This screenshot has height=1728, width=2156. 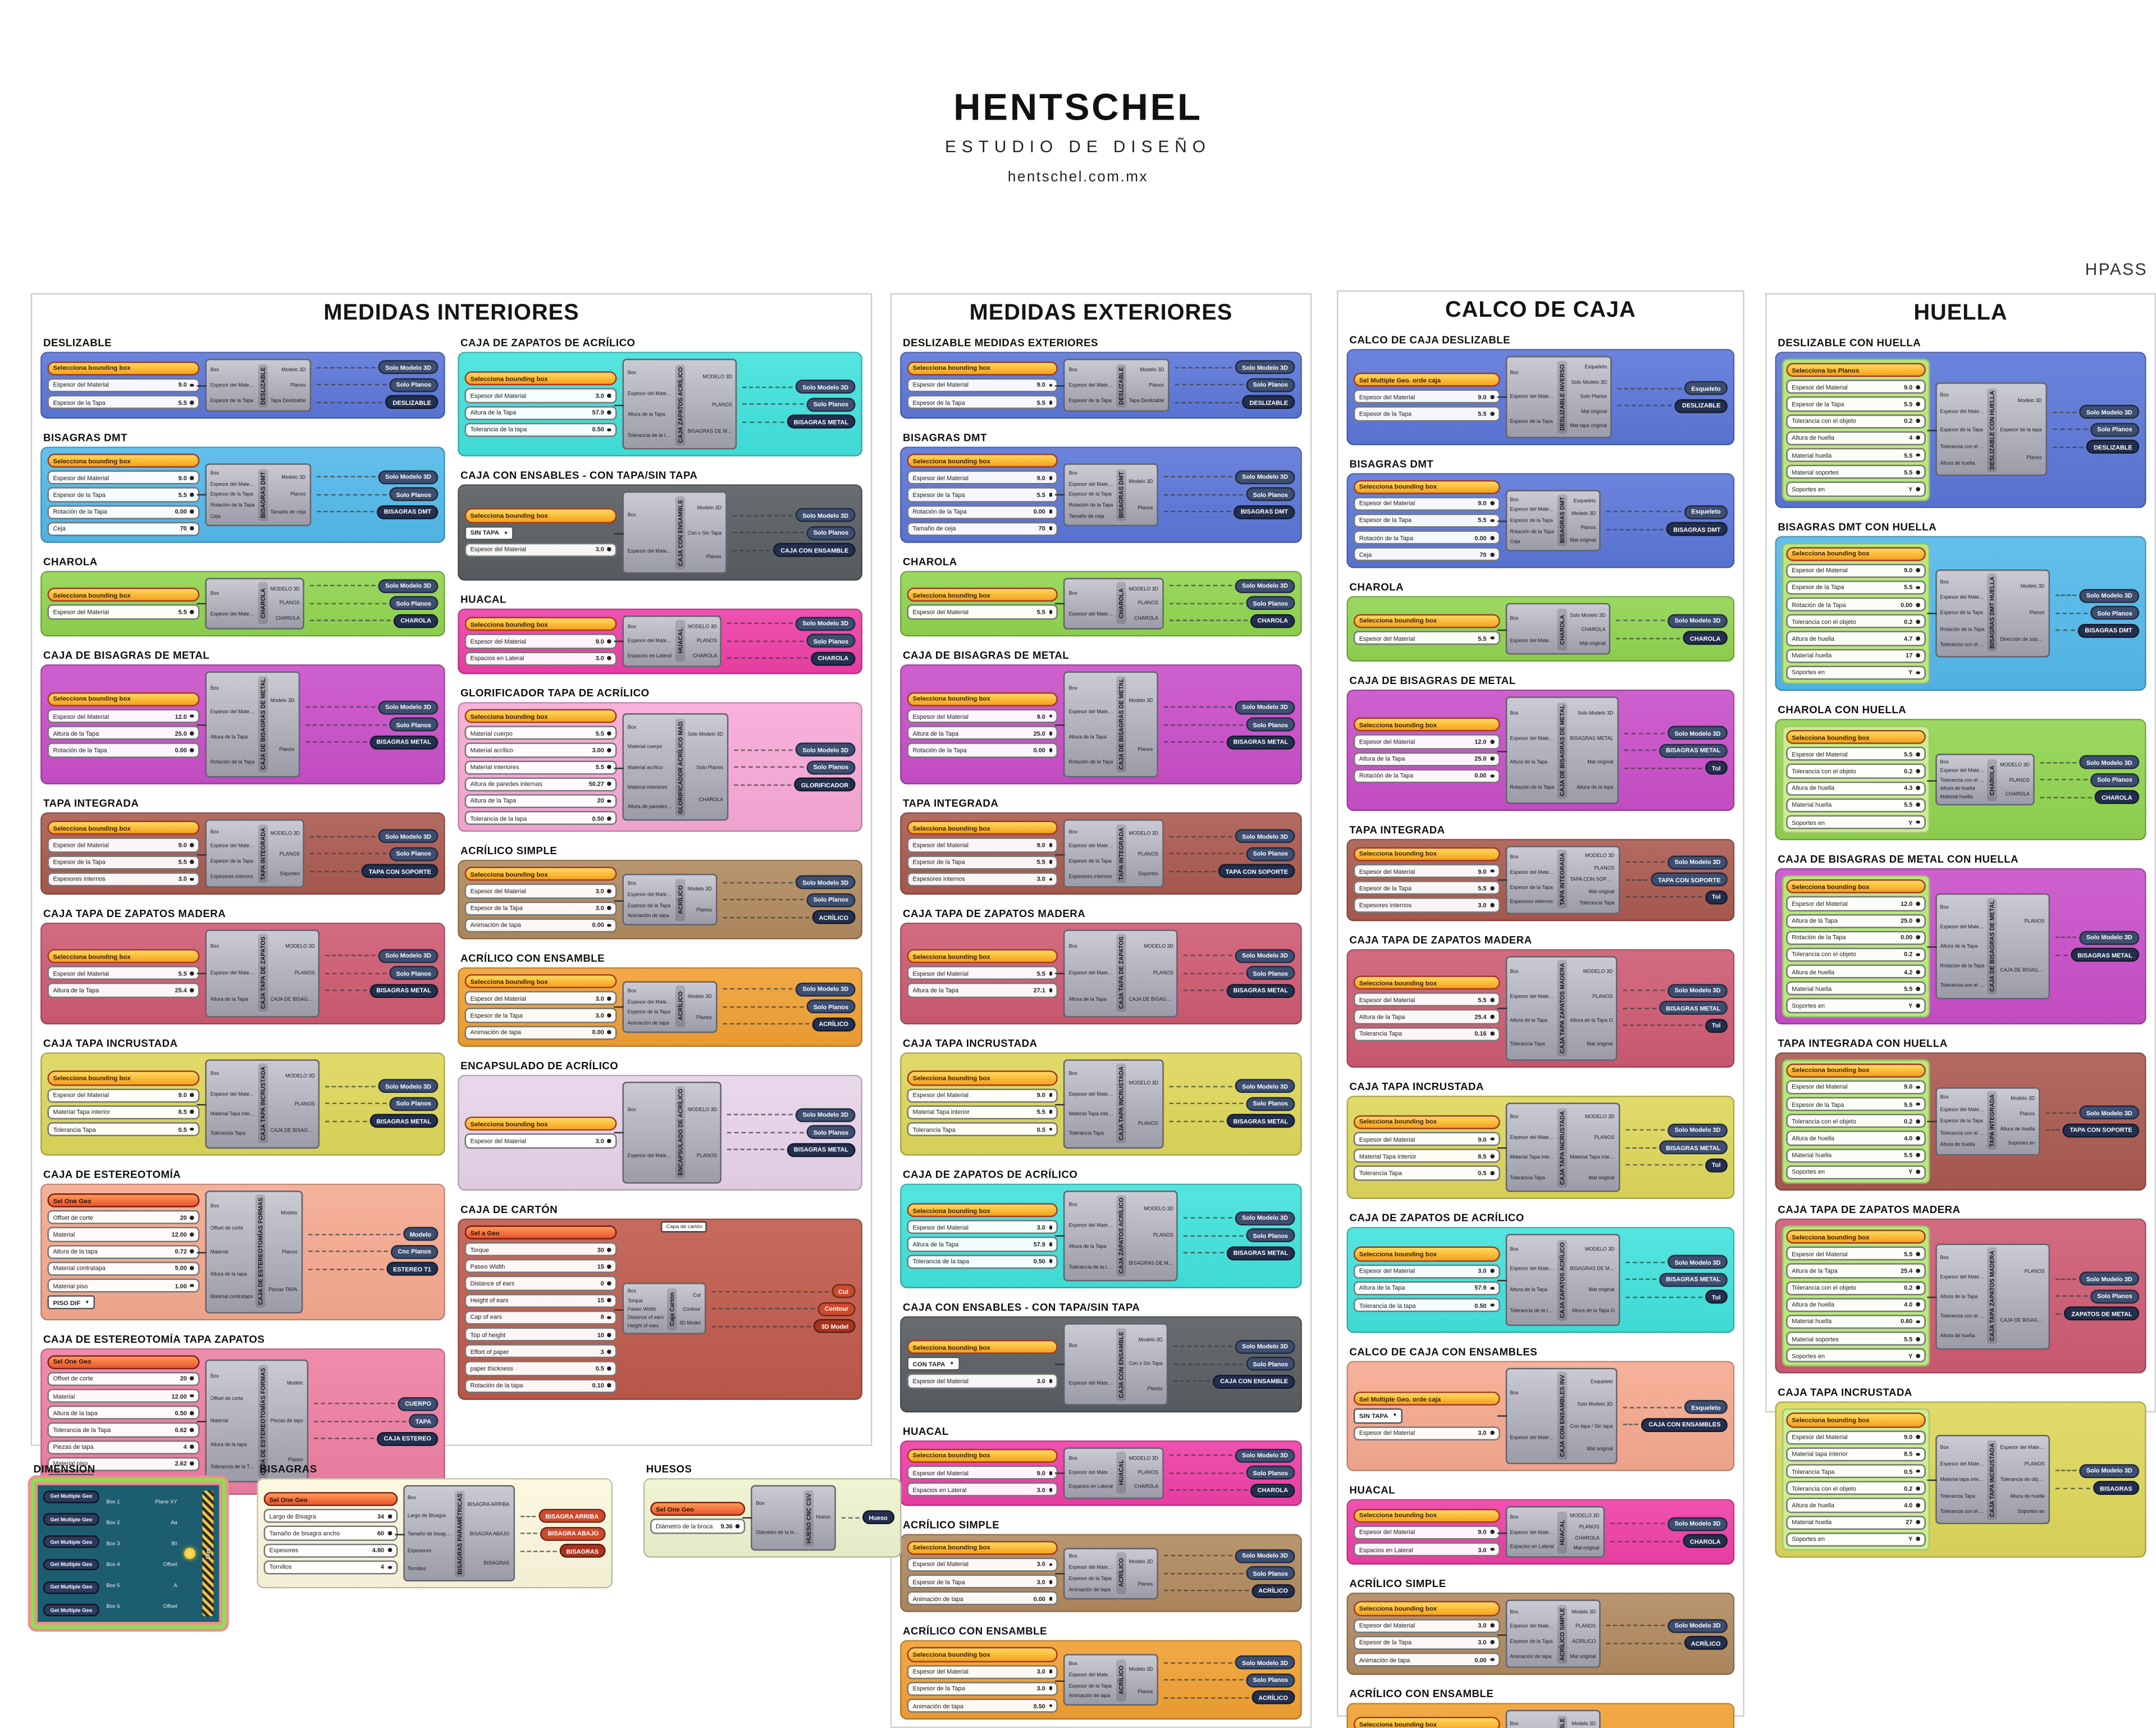 I want to click on select-geometry-button: Sel Multiple Geo. orde caja, so click(x=1426, y=1399).